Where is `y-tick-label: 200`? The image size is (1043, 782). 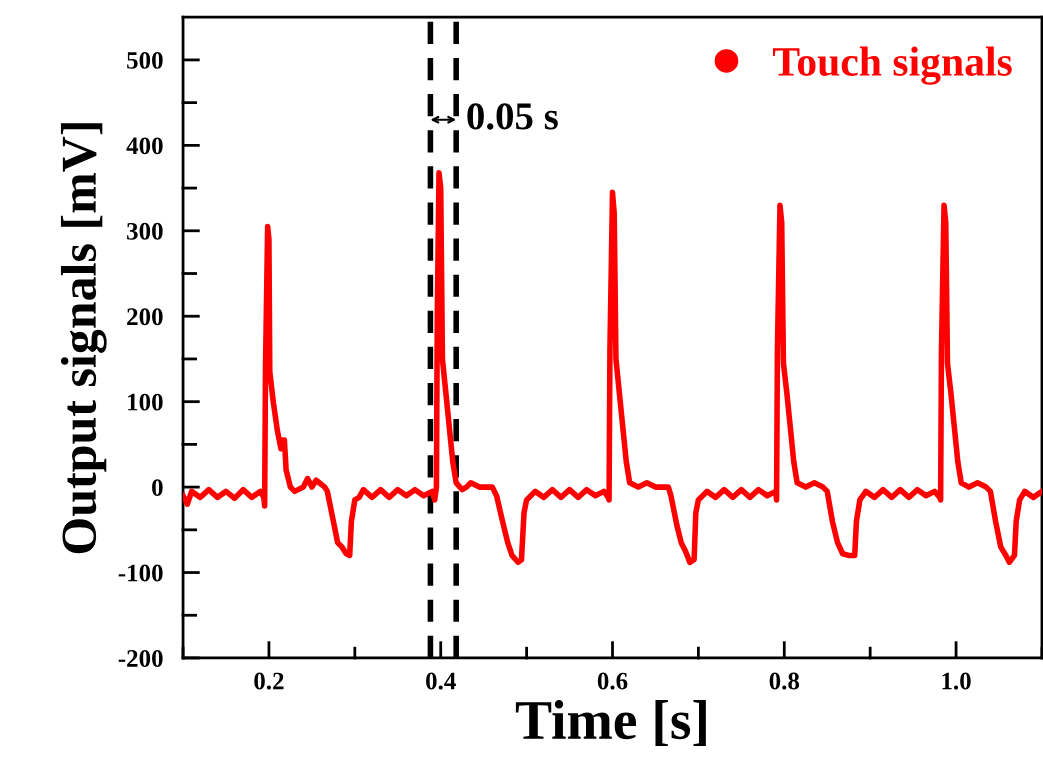
y-tick-label: 200 is located at coordinates (145, 317).